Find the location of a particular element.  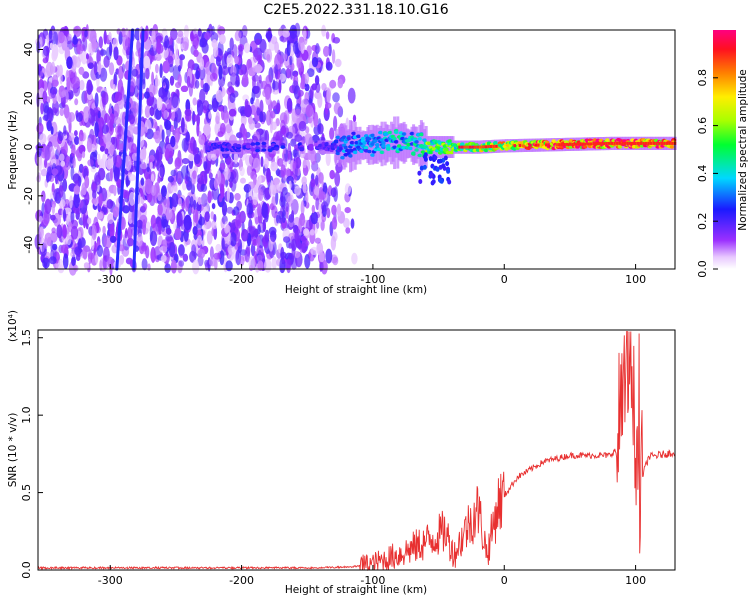

snr-x-ticks: -300 -200 -100 0 100 is located at coordinates (372, 576).